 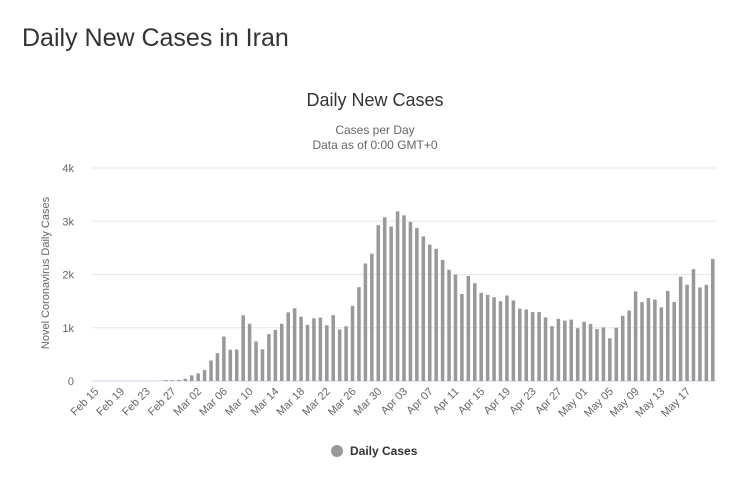 What do you see at coordinates (213, 402) in the screenshot?
I see `x-tick-label: Mar 06` at bounding box center [213, 402].